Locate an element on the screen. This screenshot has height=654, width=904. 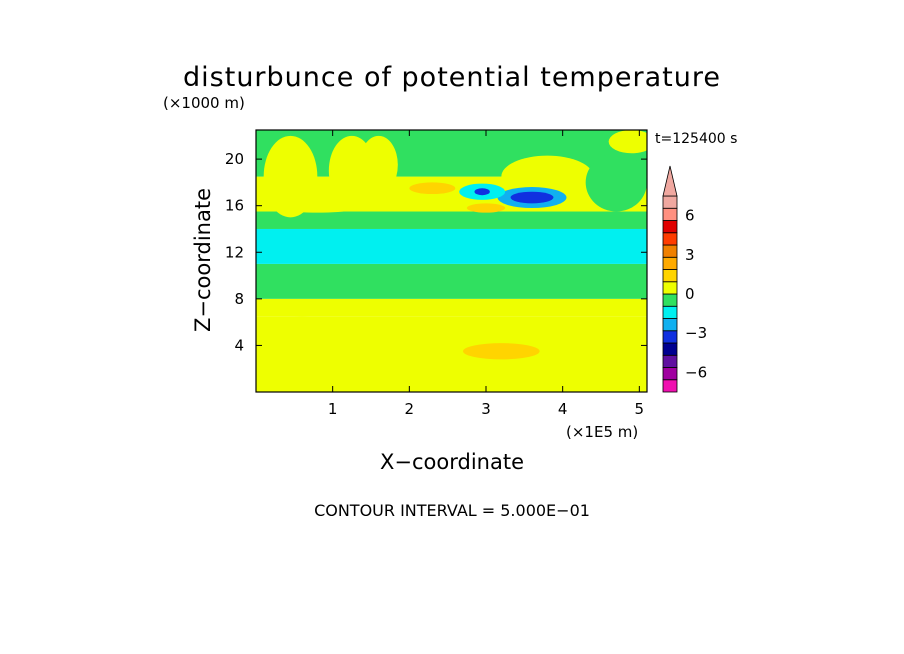
colorbar-label-3: −3 is located at coordinates (696, 333).